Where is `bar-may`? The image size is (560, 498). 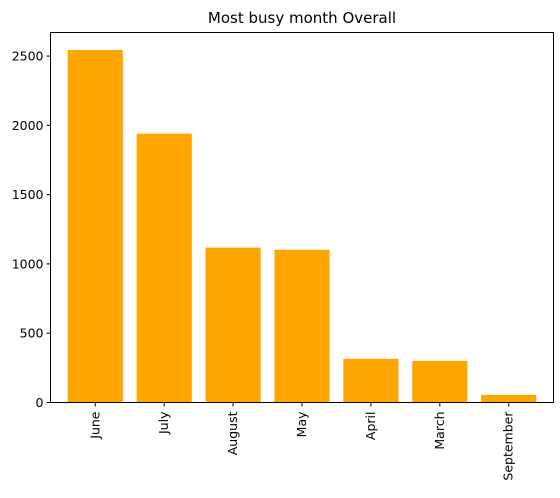
bar-may is located at coordinates (302, 326).